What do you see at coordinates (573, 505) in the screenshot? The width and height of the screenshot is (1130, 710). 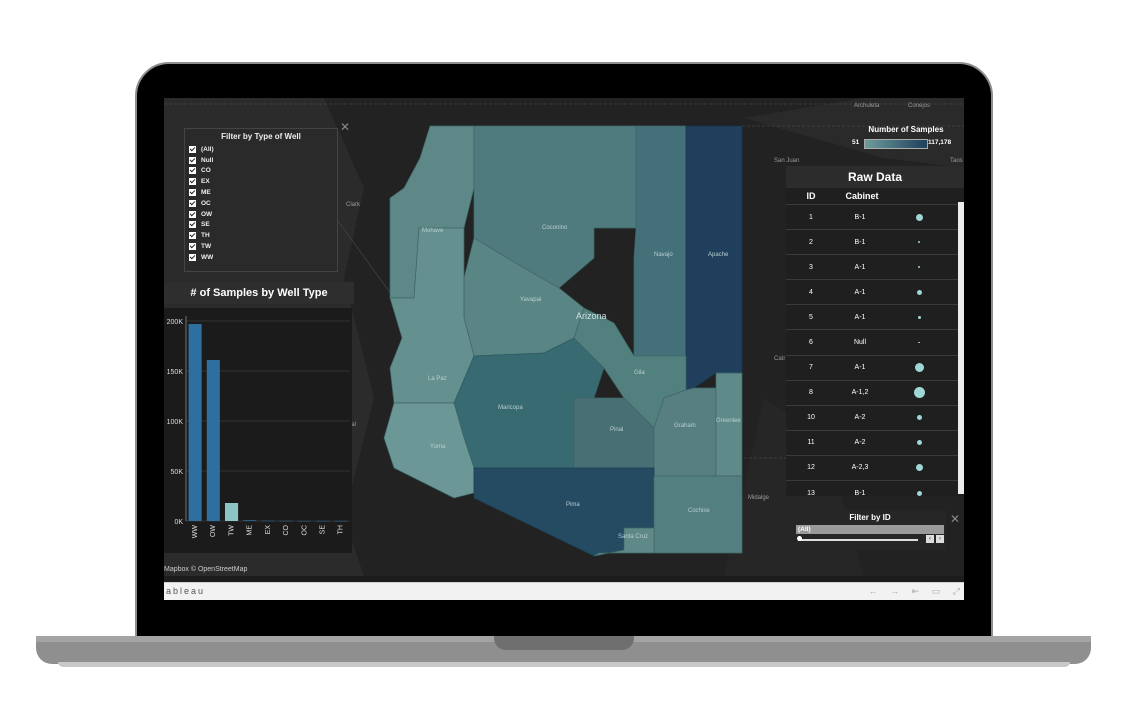 I see `map-label-county: Pima` at bounding box center [573, 505].